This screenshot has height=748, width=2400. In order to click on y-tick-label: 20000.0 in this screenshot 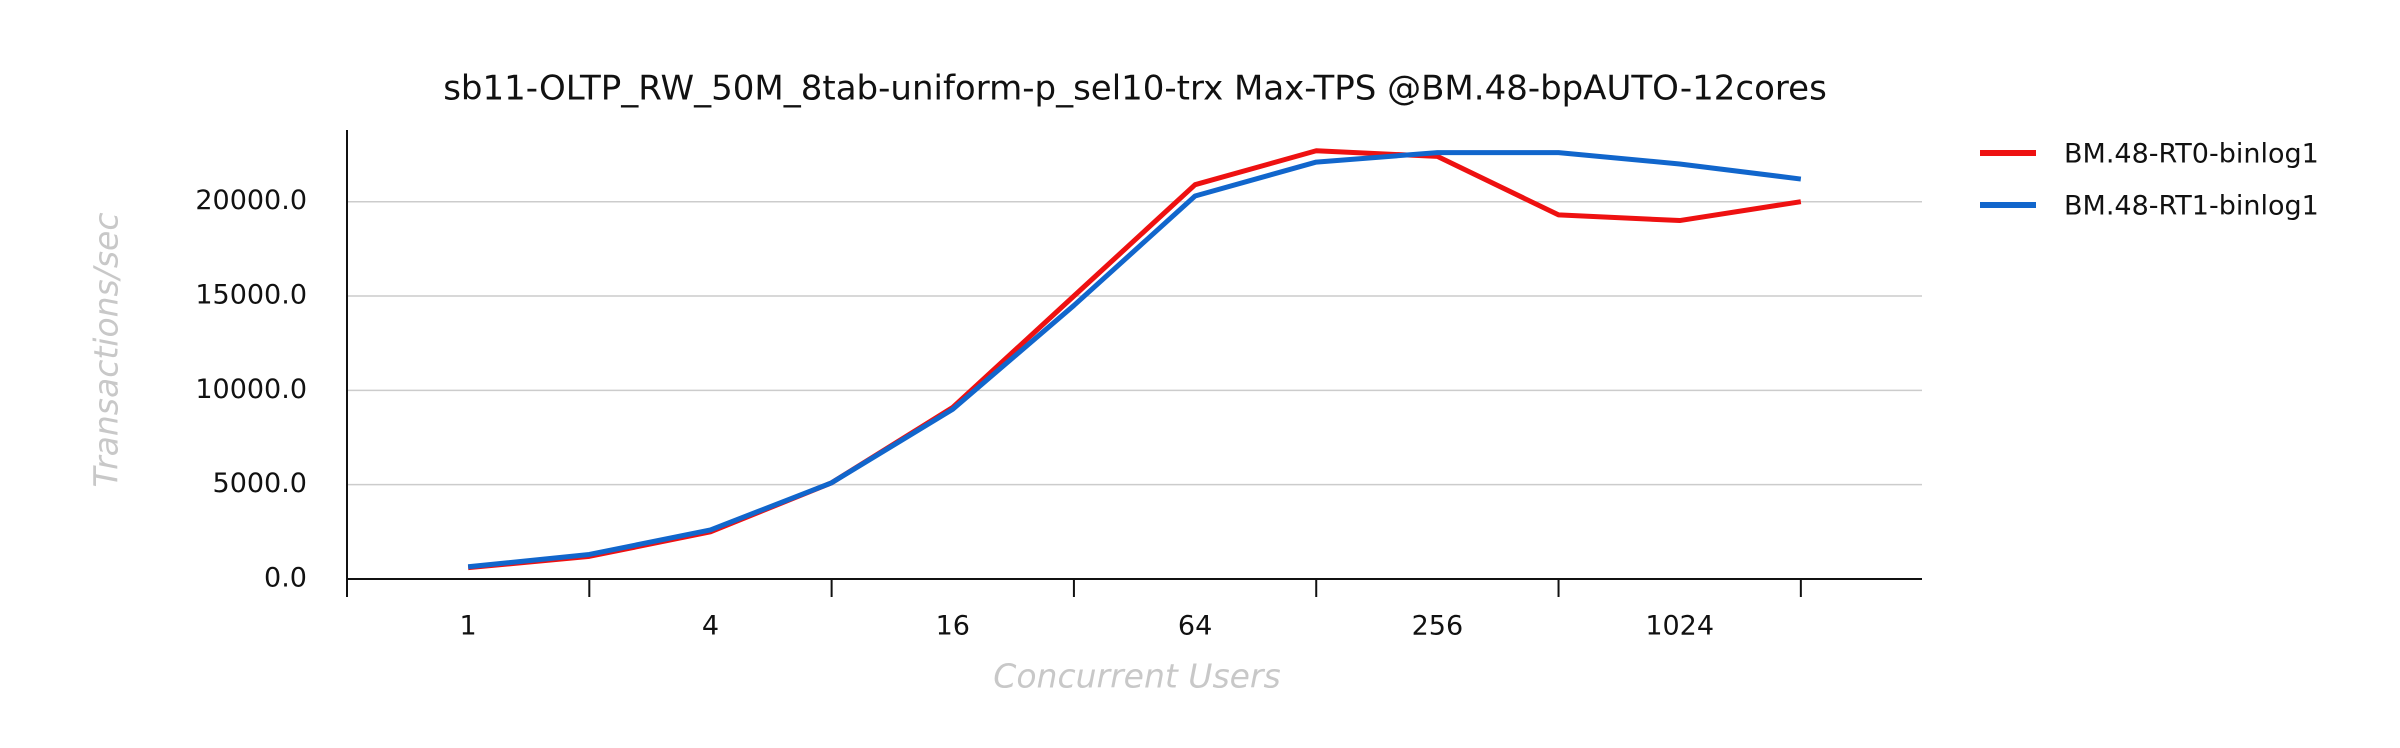, I will do `click(251, 200)`.